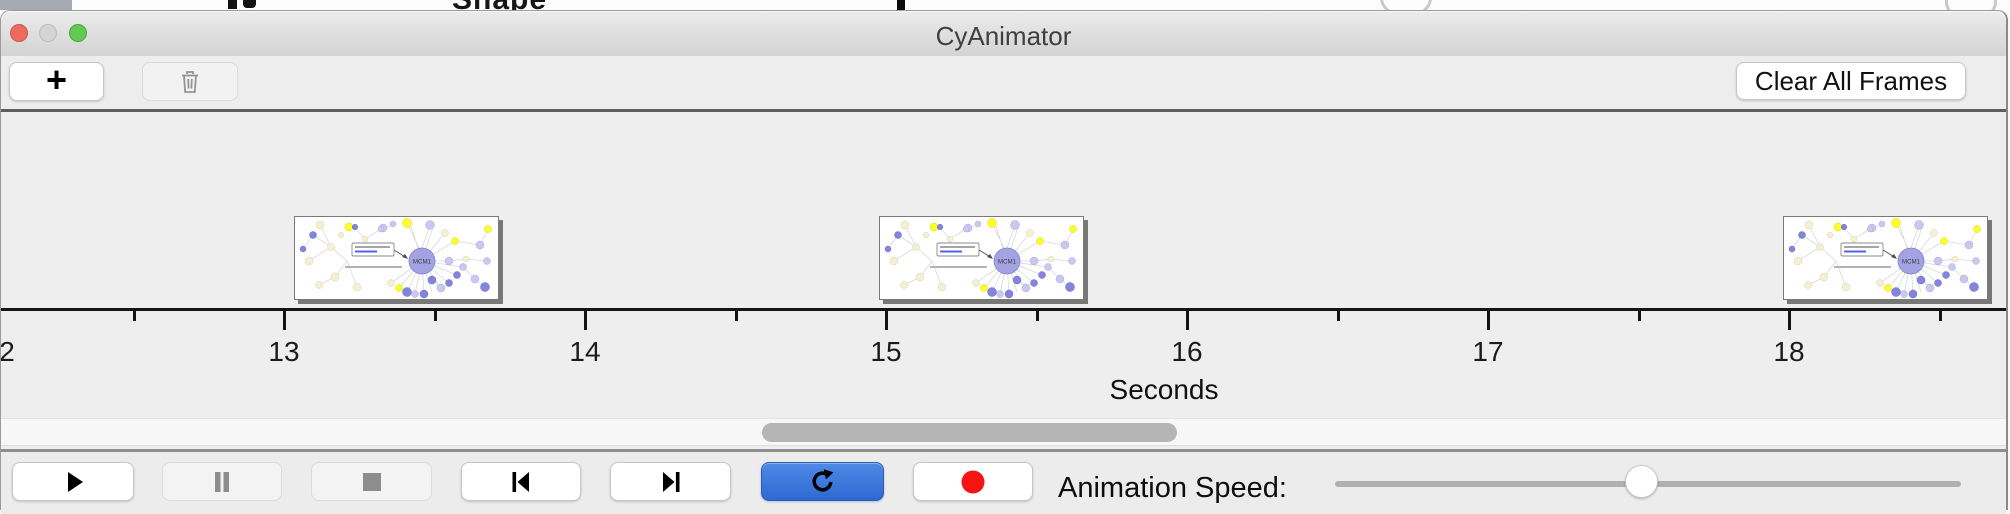  I want to click on skip-to-start-button, so click(521, 481).